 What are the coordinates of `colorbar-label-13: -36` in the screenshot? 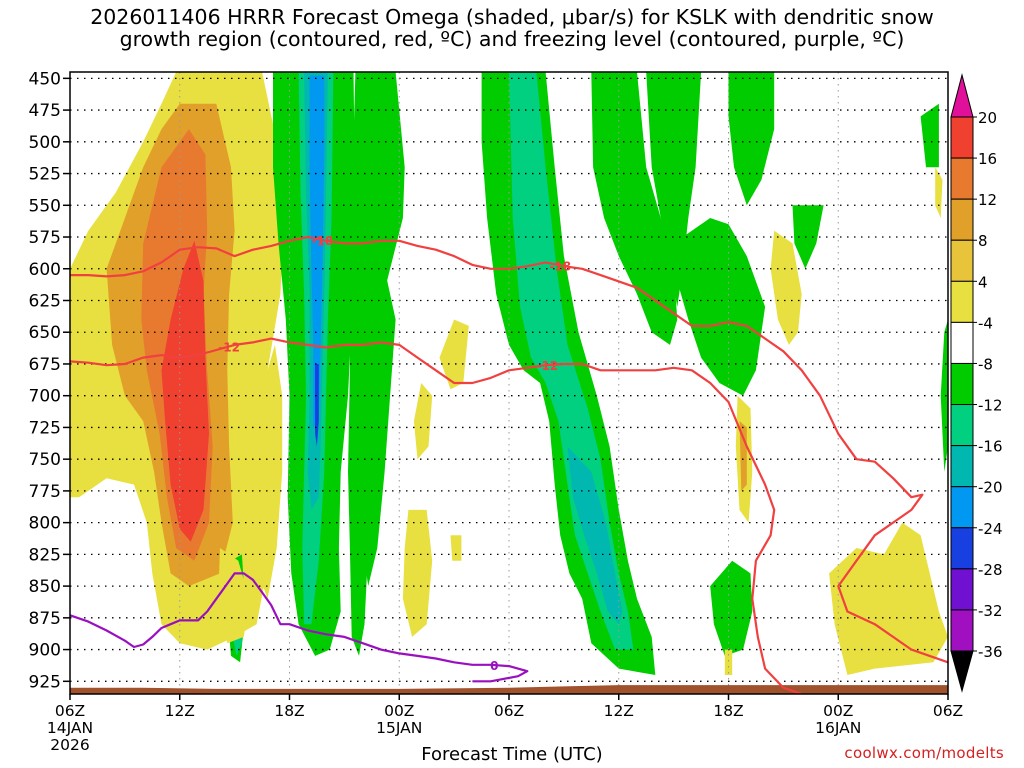 It's located at (990, 652).